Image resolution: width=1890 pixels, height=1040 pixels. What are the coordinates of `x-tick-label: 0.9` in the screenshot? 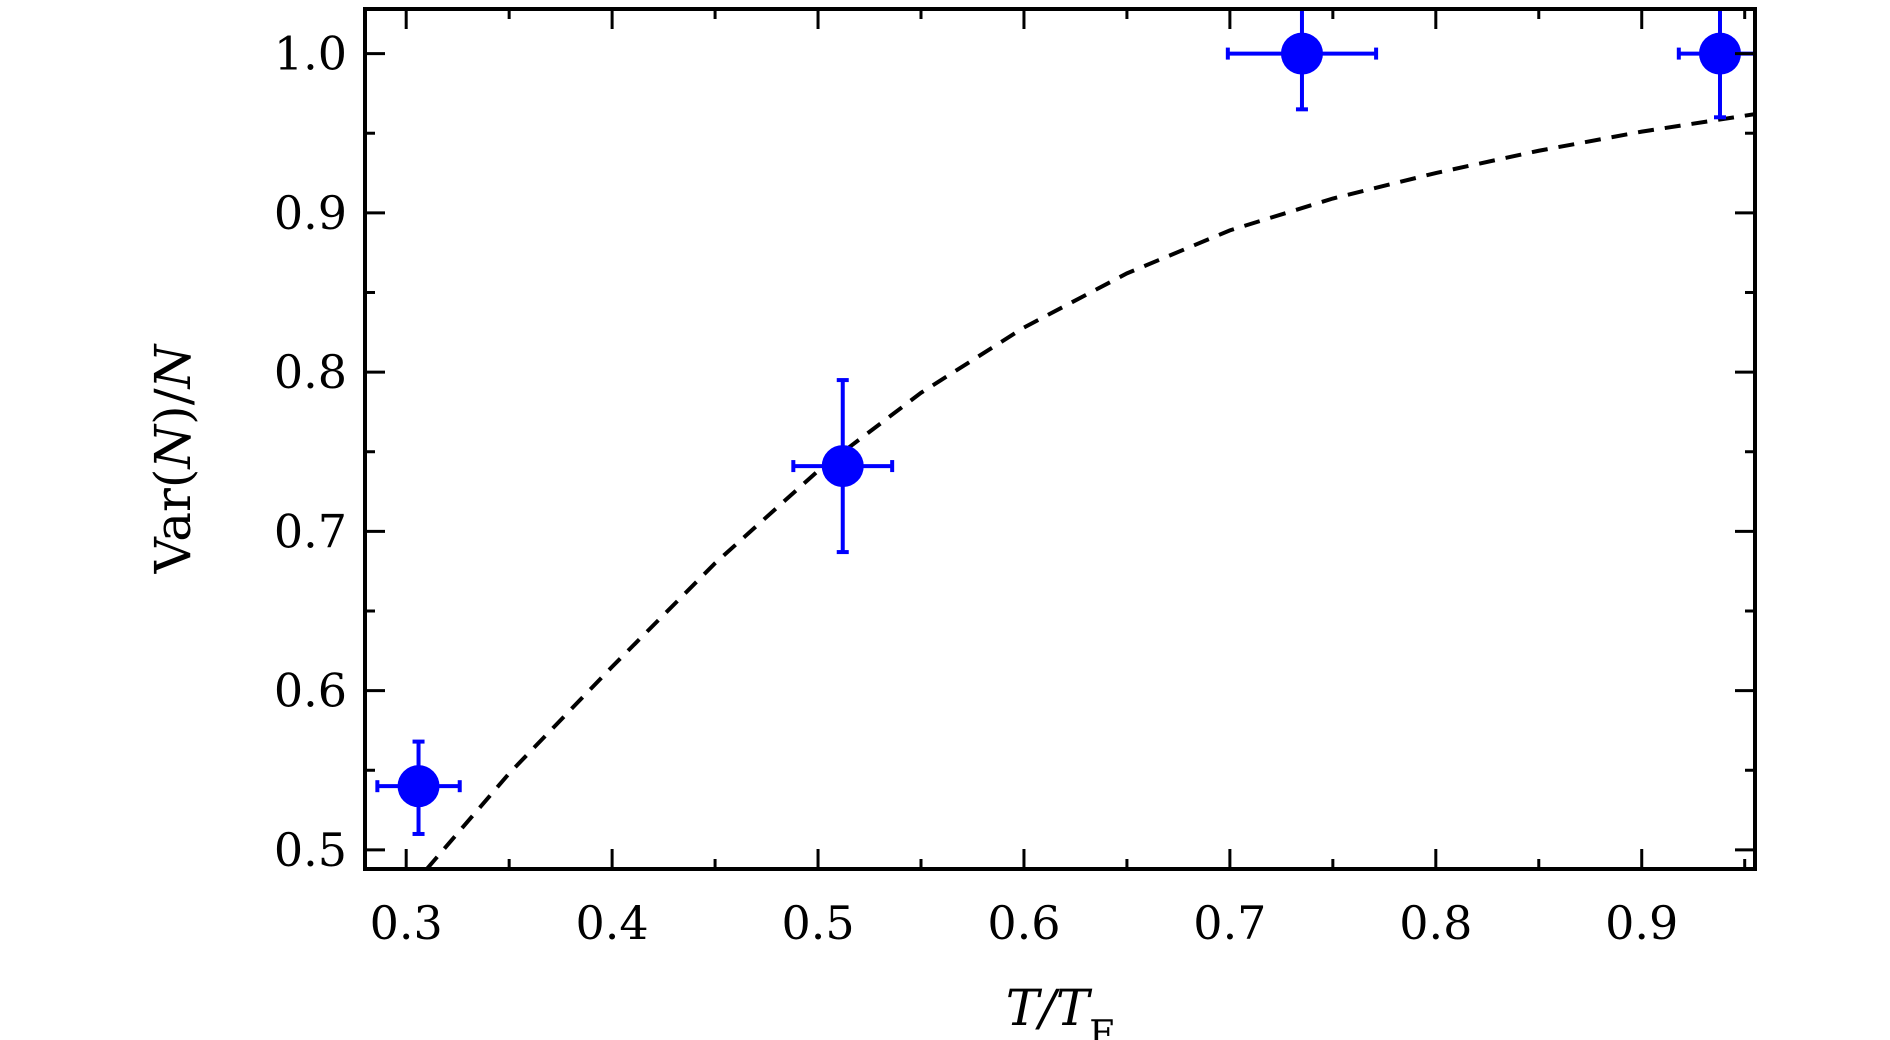 It's located at (1641, 923).